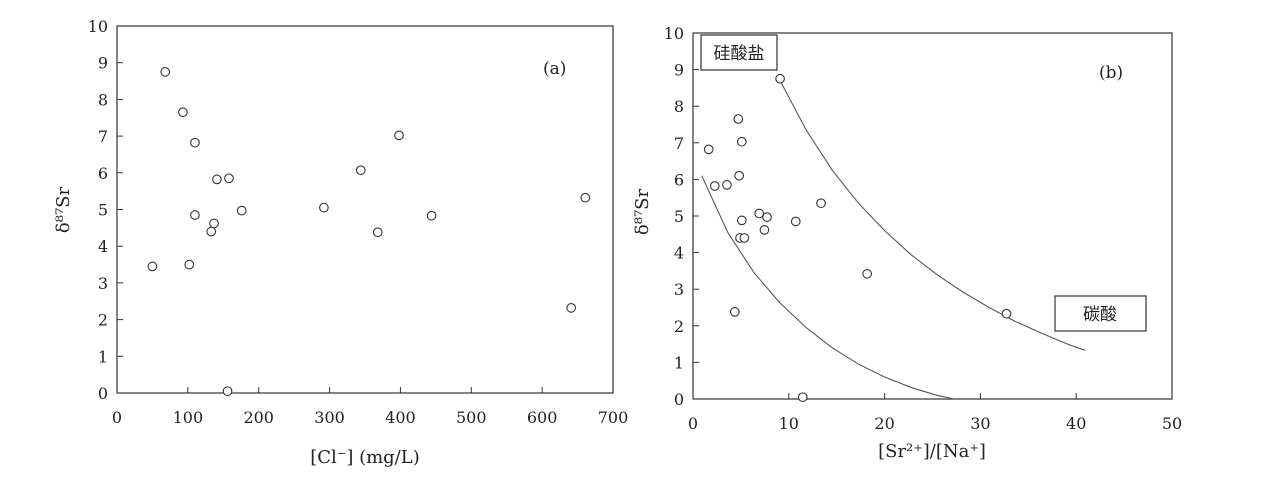  What do you see at coordinates (258, 417) in the screenshot?
I see `x-tick-label: 200` at bounding box center [258, 417].